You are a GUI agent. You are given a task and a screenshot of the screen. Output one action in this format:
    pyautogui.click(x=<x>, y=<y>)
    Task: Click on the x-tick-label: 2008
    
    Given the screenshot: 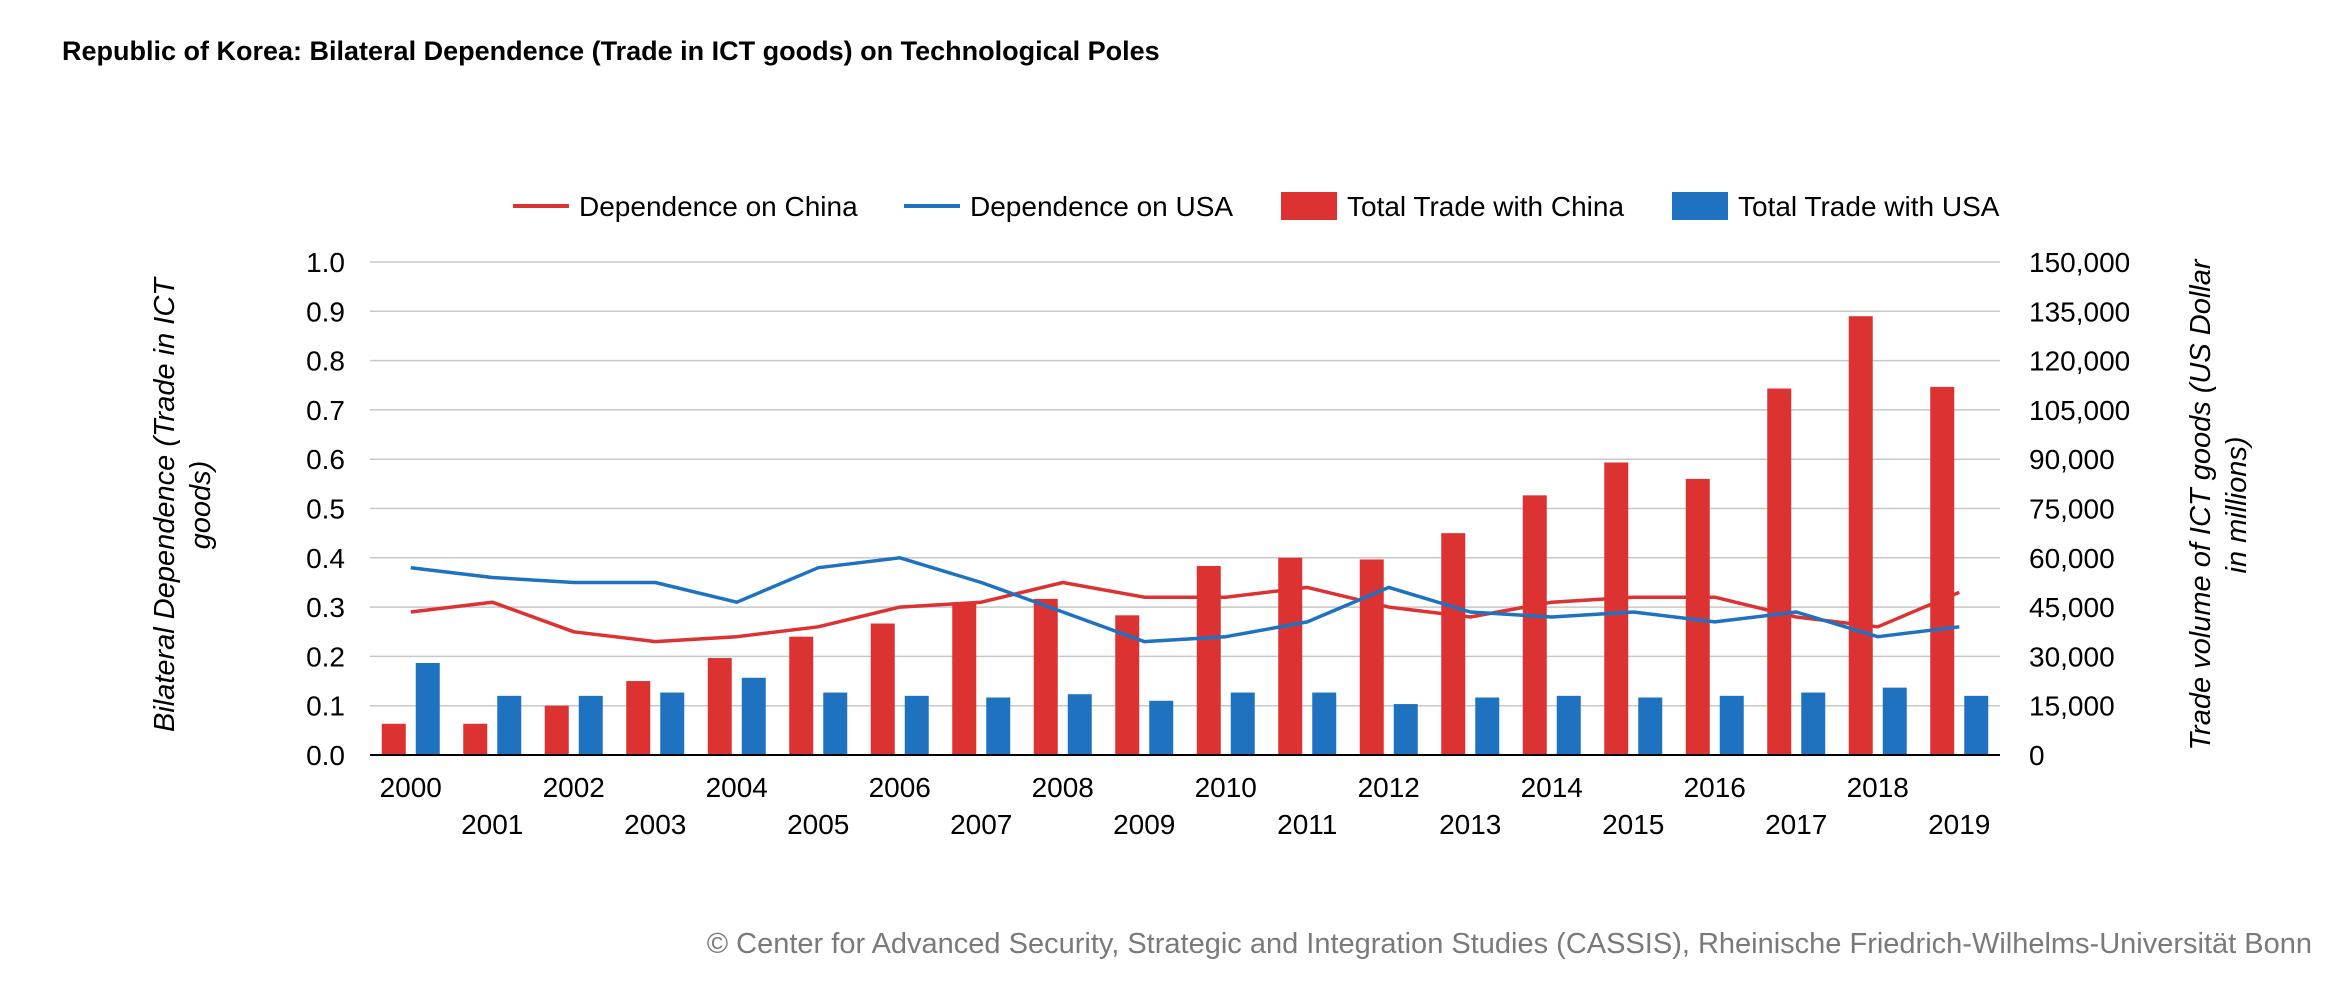 What is the action you would take?
    pyautogui.click(x=1063, y=787)
    